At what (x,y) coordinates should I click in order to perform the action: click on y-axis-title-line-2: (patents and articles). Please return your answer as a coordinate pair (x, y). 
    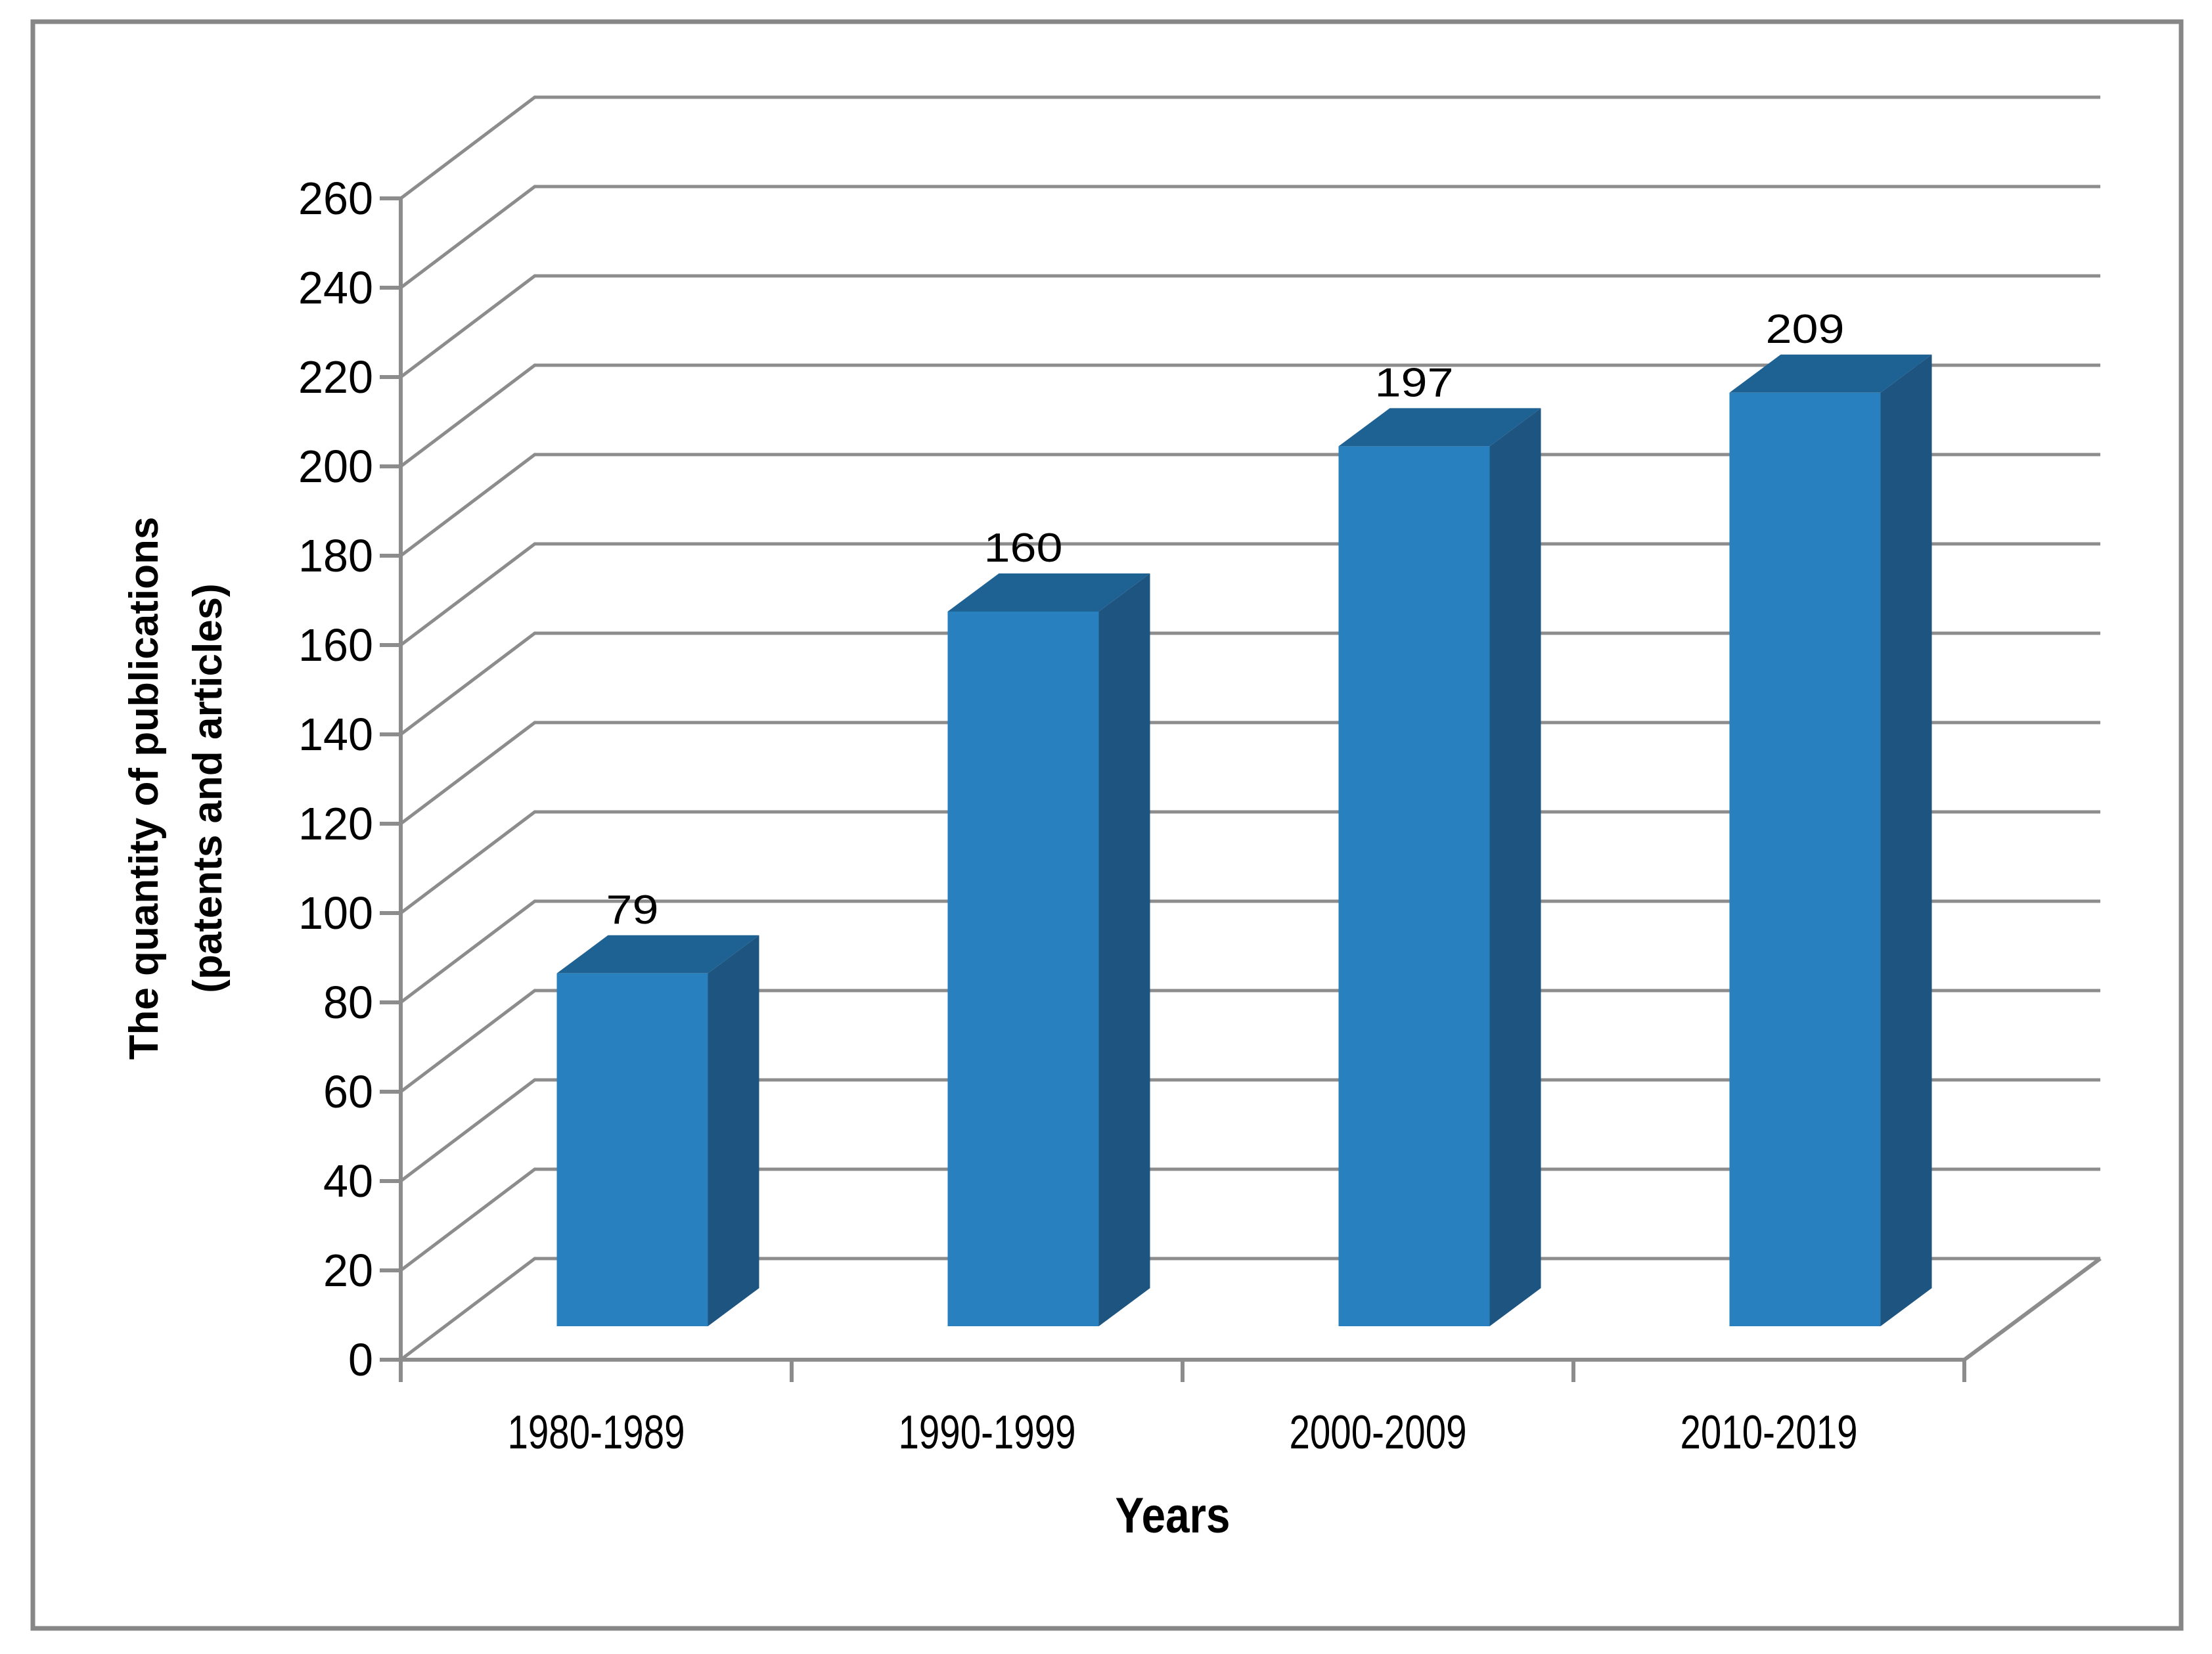
    Looking at the image, I should click on (208, 788).